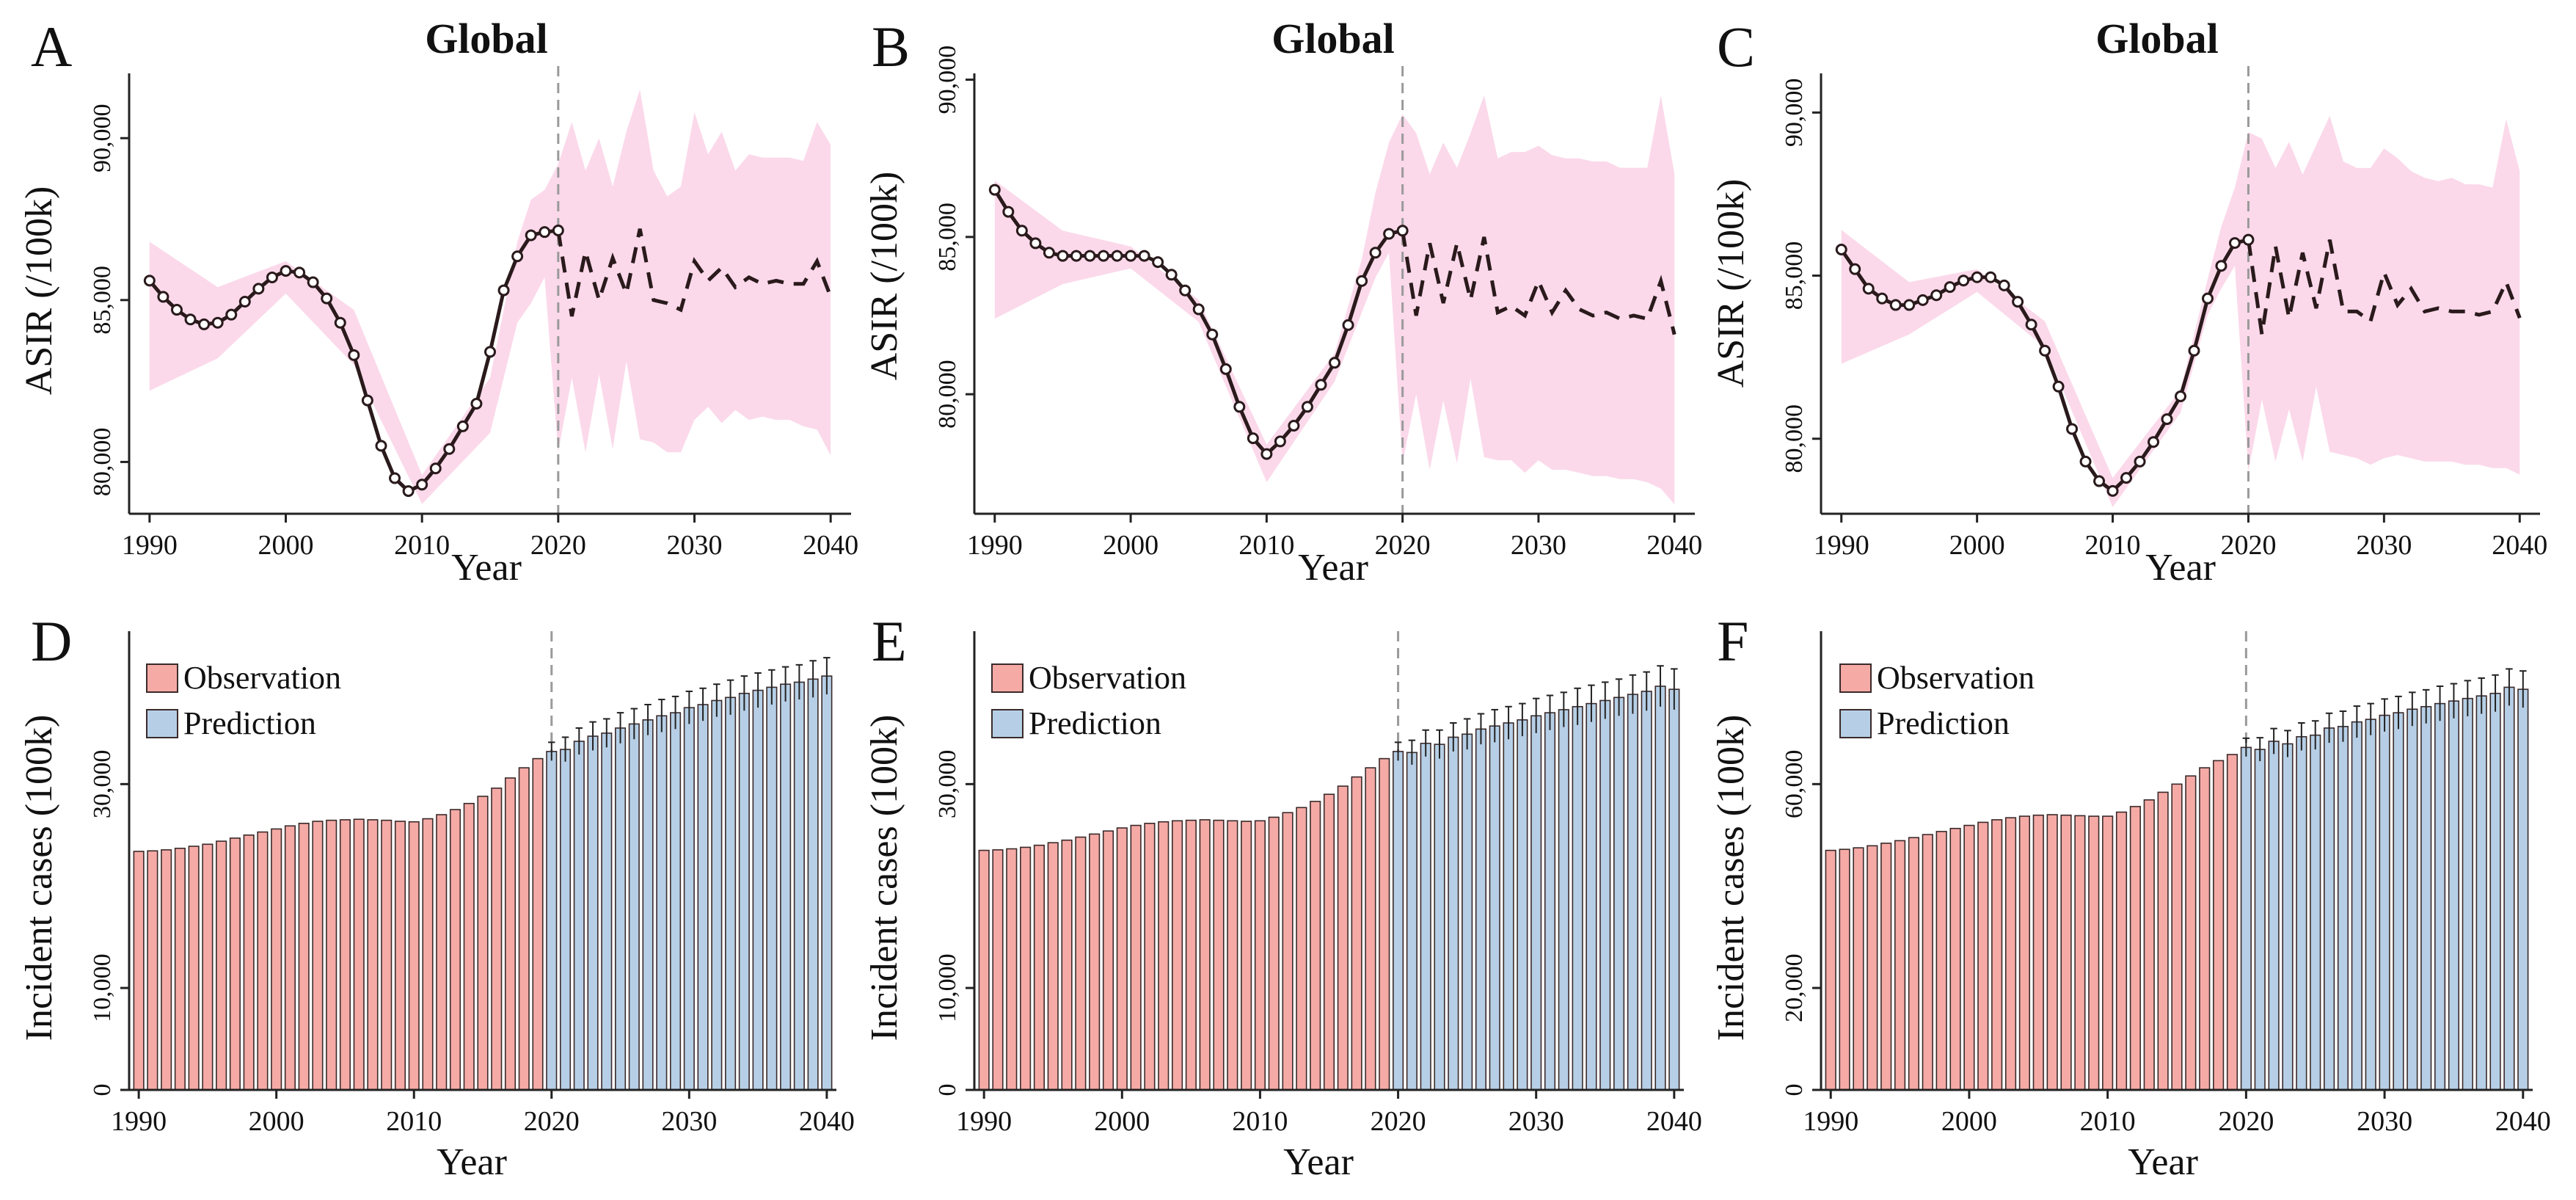 This screenshot has height=1200, width=2576. Describe the element at coordinates (1260, 1121) in the screenshot. I see `x-tick-label: 2010` at that location.